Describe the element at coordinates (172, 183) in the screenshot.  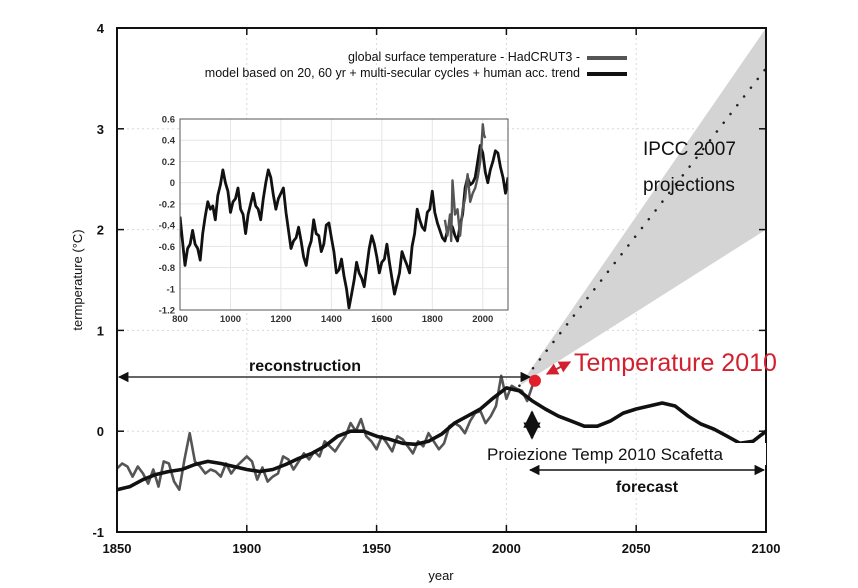
I see `inset-y-tick-label: 0` at that location.